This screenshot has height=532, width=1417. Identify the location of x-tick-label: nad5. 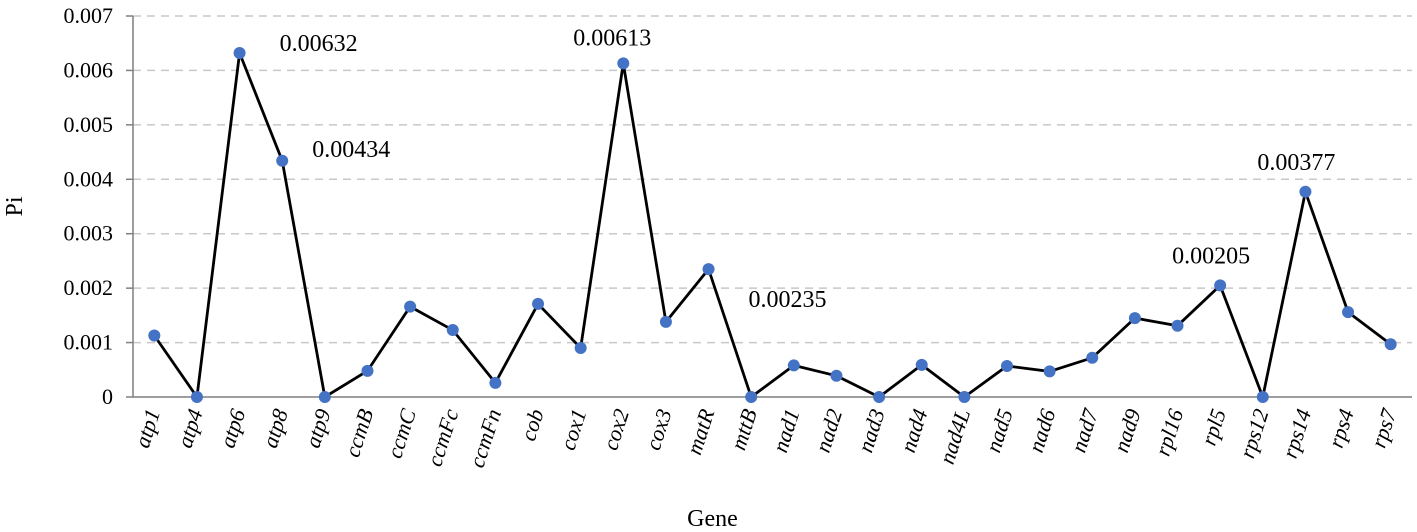
(998, 431).